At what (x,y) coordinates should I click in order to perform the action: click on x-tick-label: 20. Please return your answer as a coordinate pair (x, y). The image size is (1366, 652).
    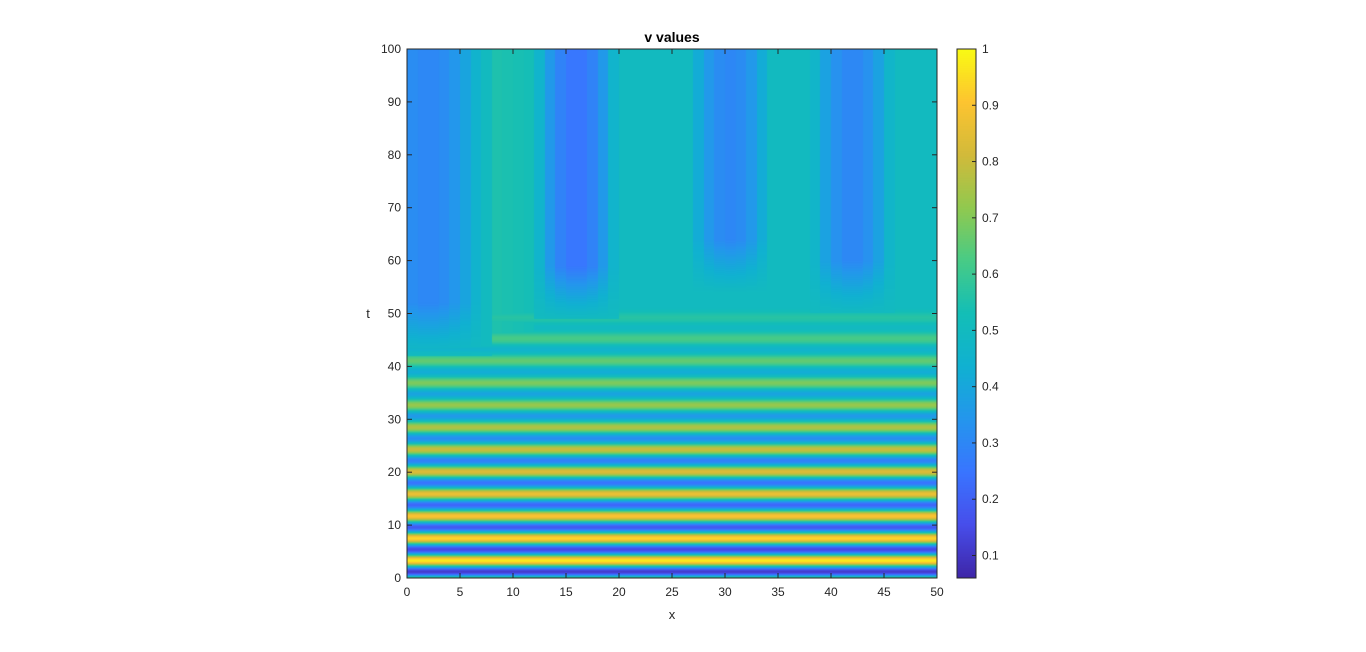
    Looking at the image, I should click on (619, 592).